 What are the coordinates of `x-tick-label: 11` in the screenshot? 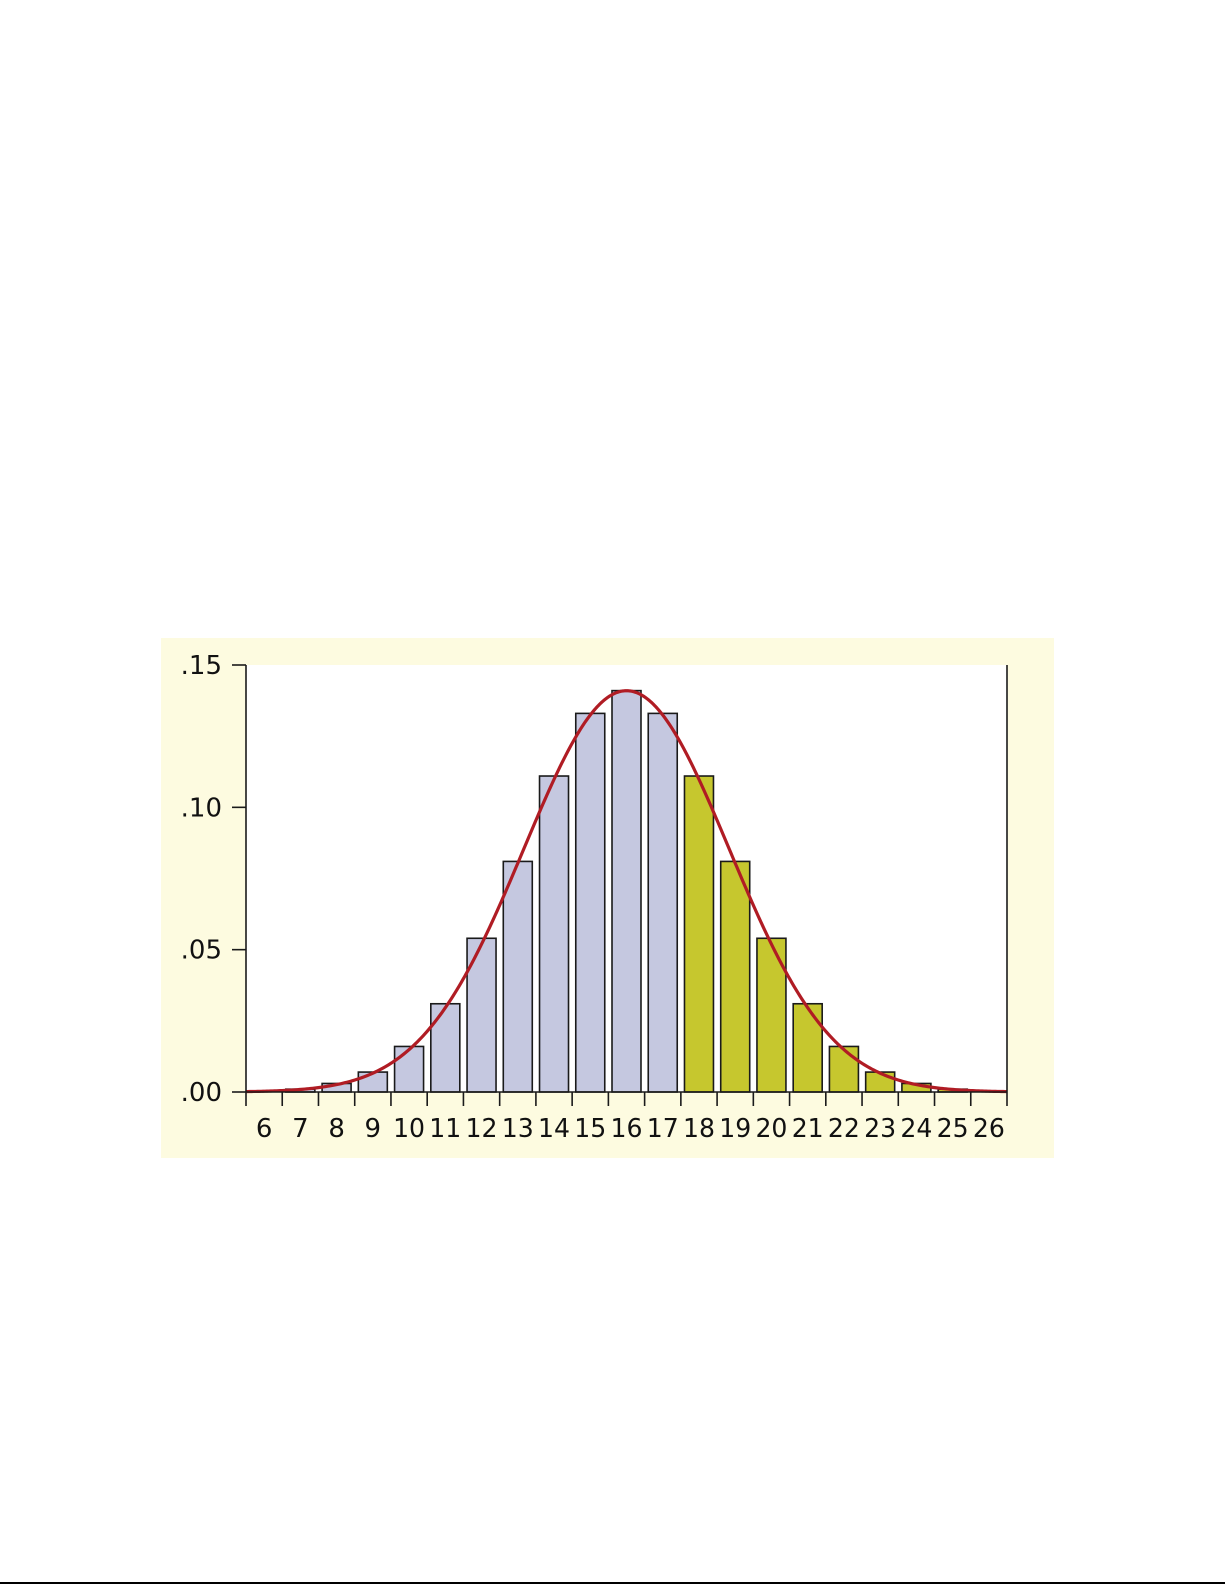 It's located at (445, 1129).